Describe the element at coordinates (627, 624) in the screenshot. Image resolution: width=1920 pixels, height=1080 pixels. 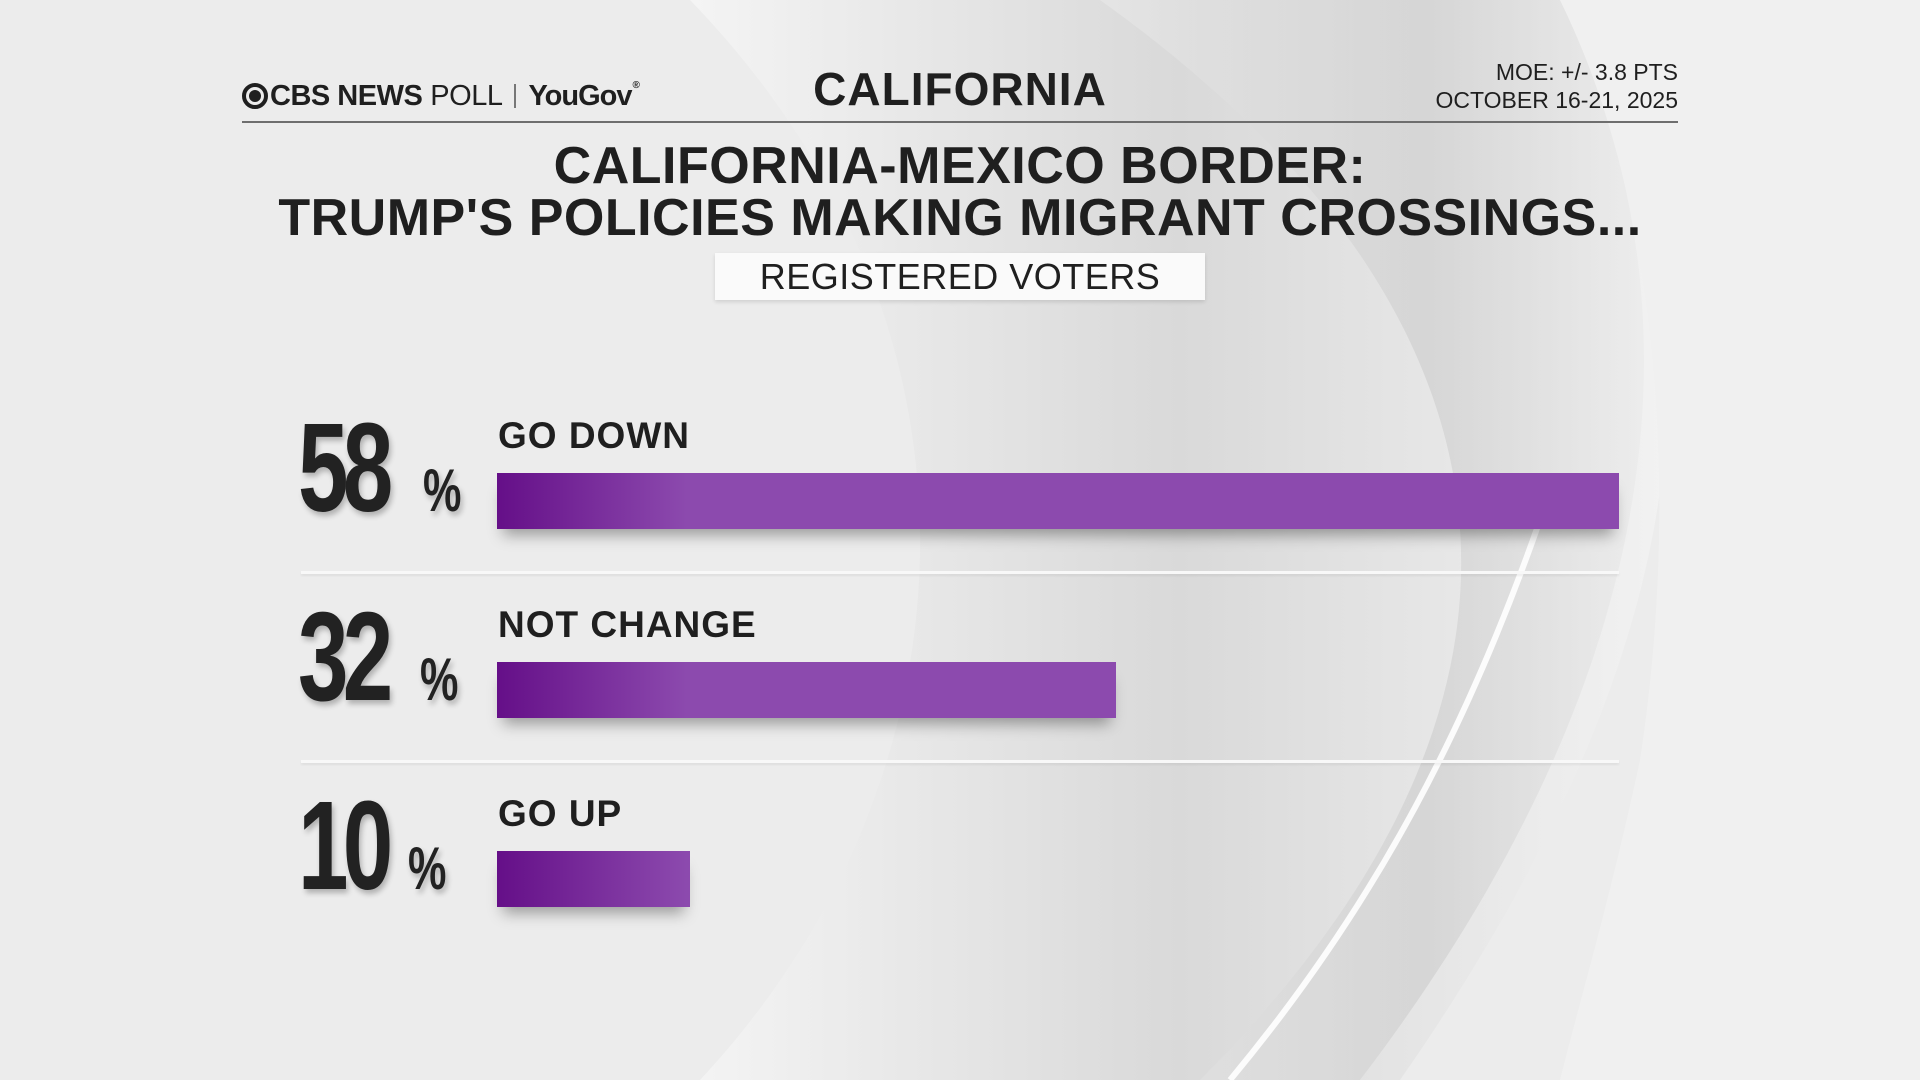
I see `category-label-not-change: NOT CHANGE` at that location.